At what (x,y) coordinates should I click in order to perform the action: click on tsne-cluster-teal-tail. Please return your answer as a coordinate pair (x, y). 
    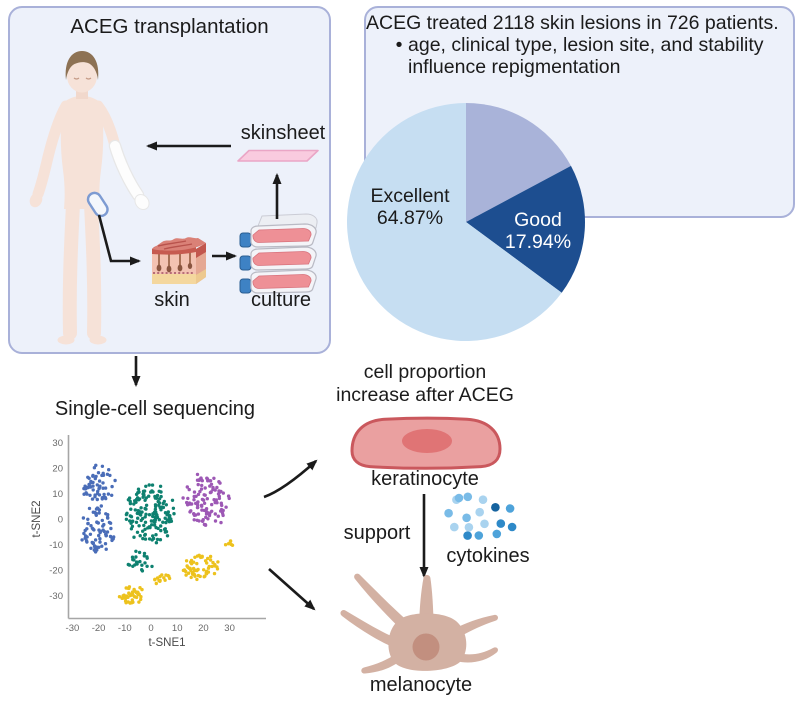
    Looking at the image, I should click on (140, 561).